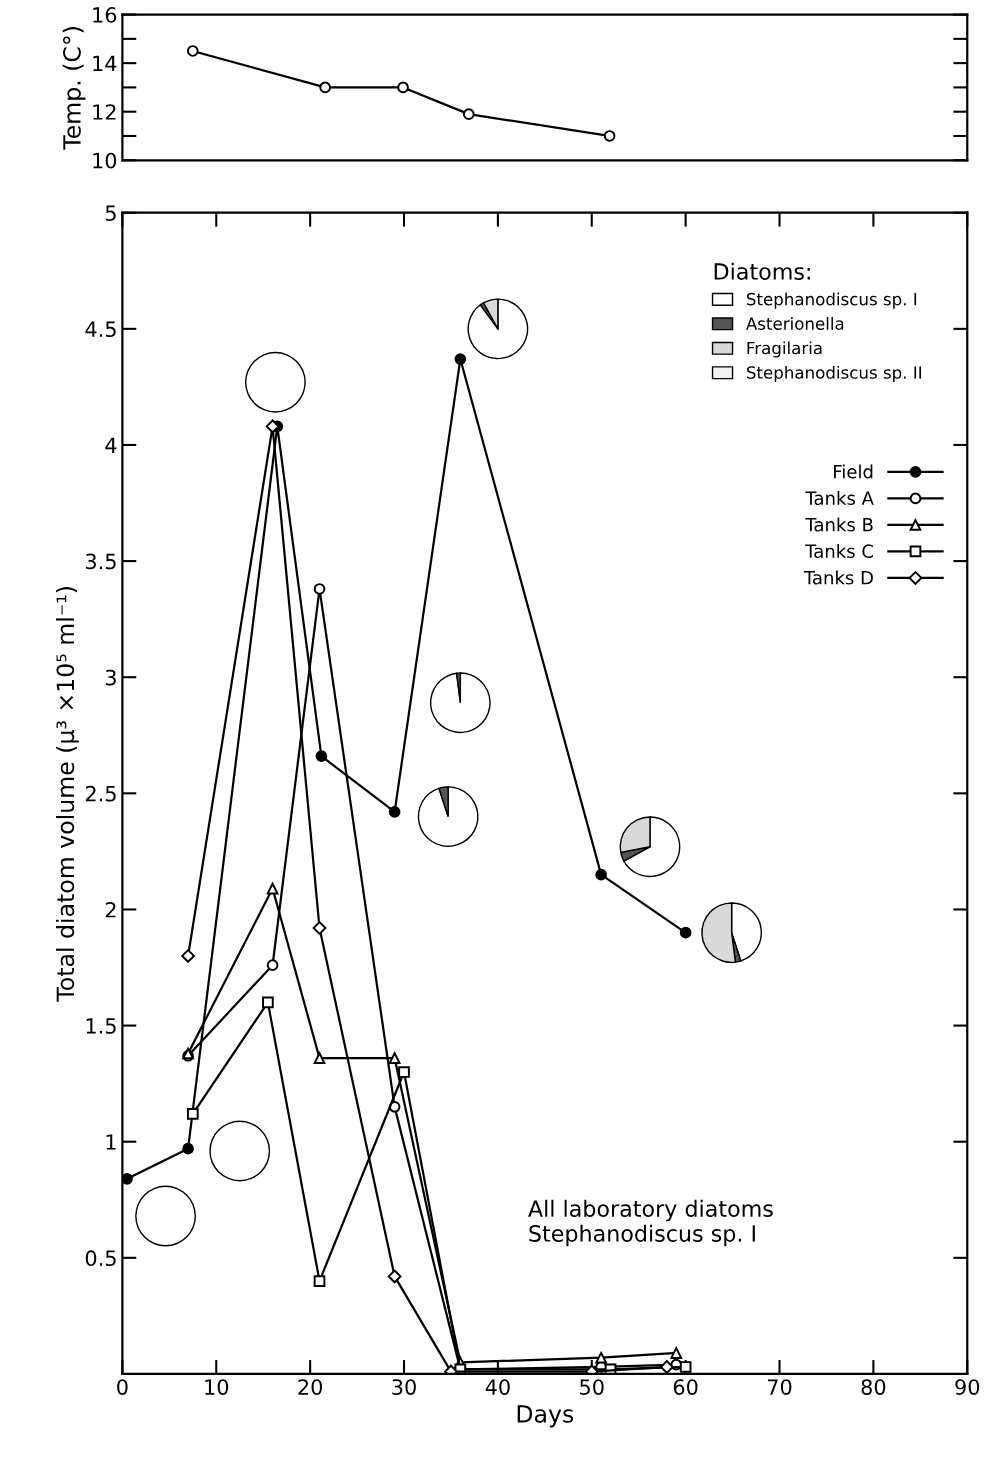 Image resolution: width=987 pixels, height=1457 pixels. I want to click on y-axis-title: Temp. (C°), so click(74, 88).